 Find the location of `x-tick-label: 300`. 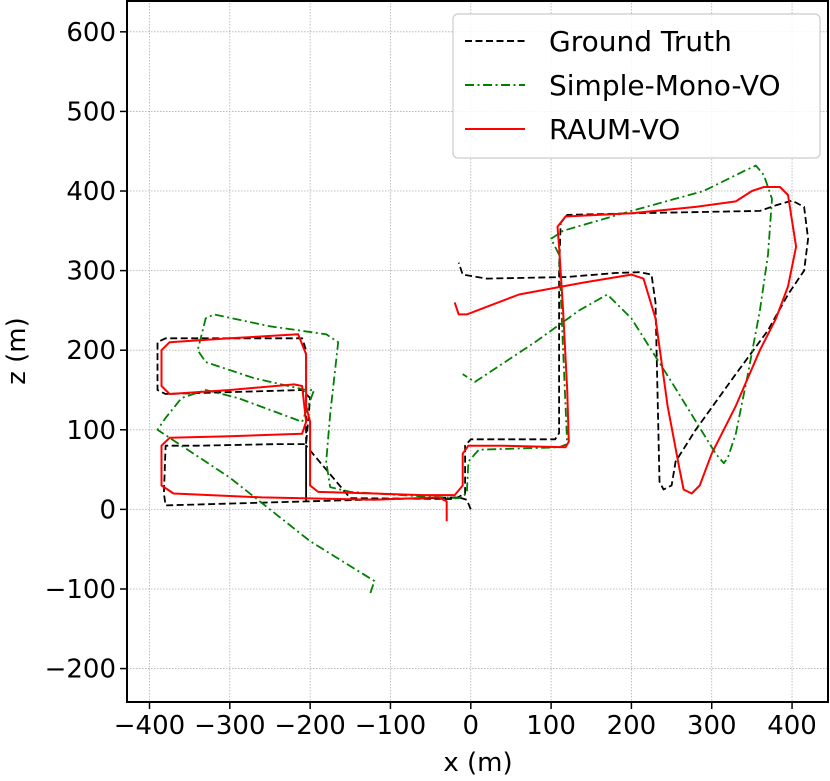

x-tick-label: 300 is located at coordinates (712, 726).